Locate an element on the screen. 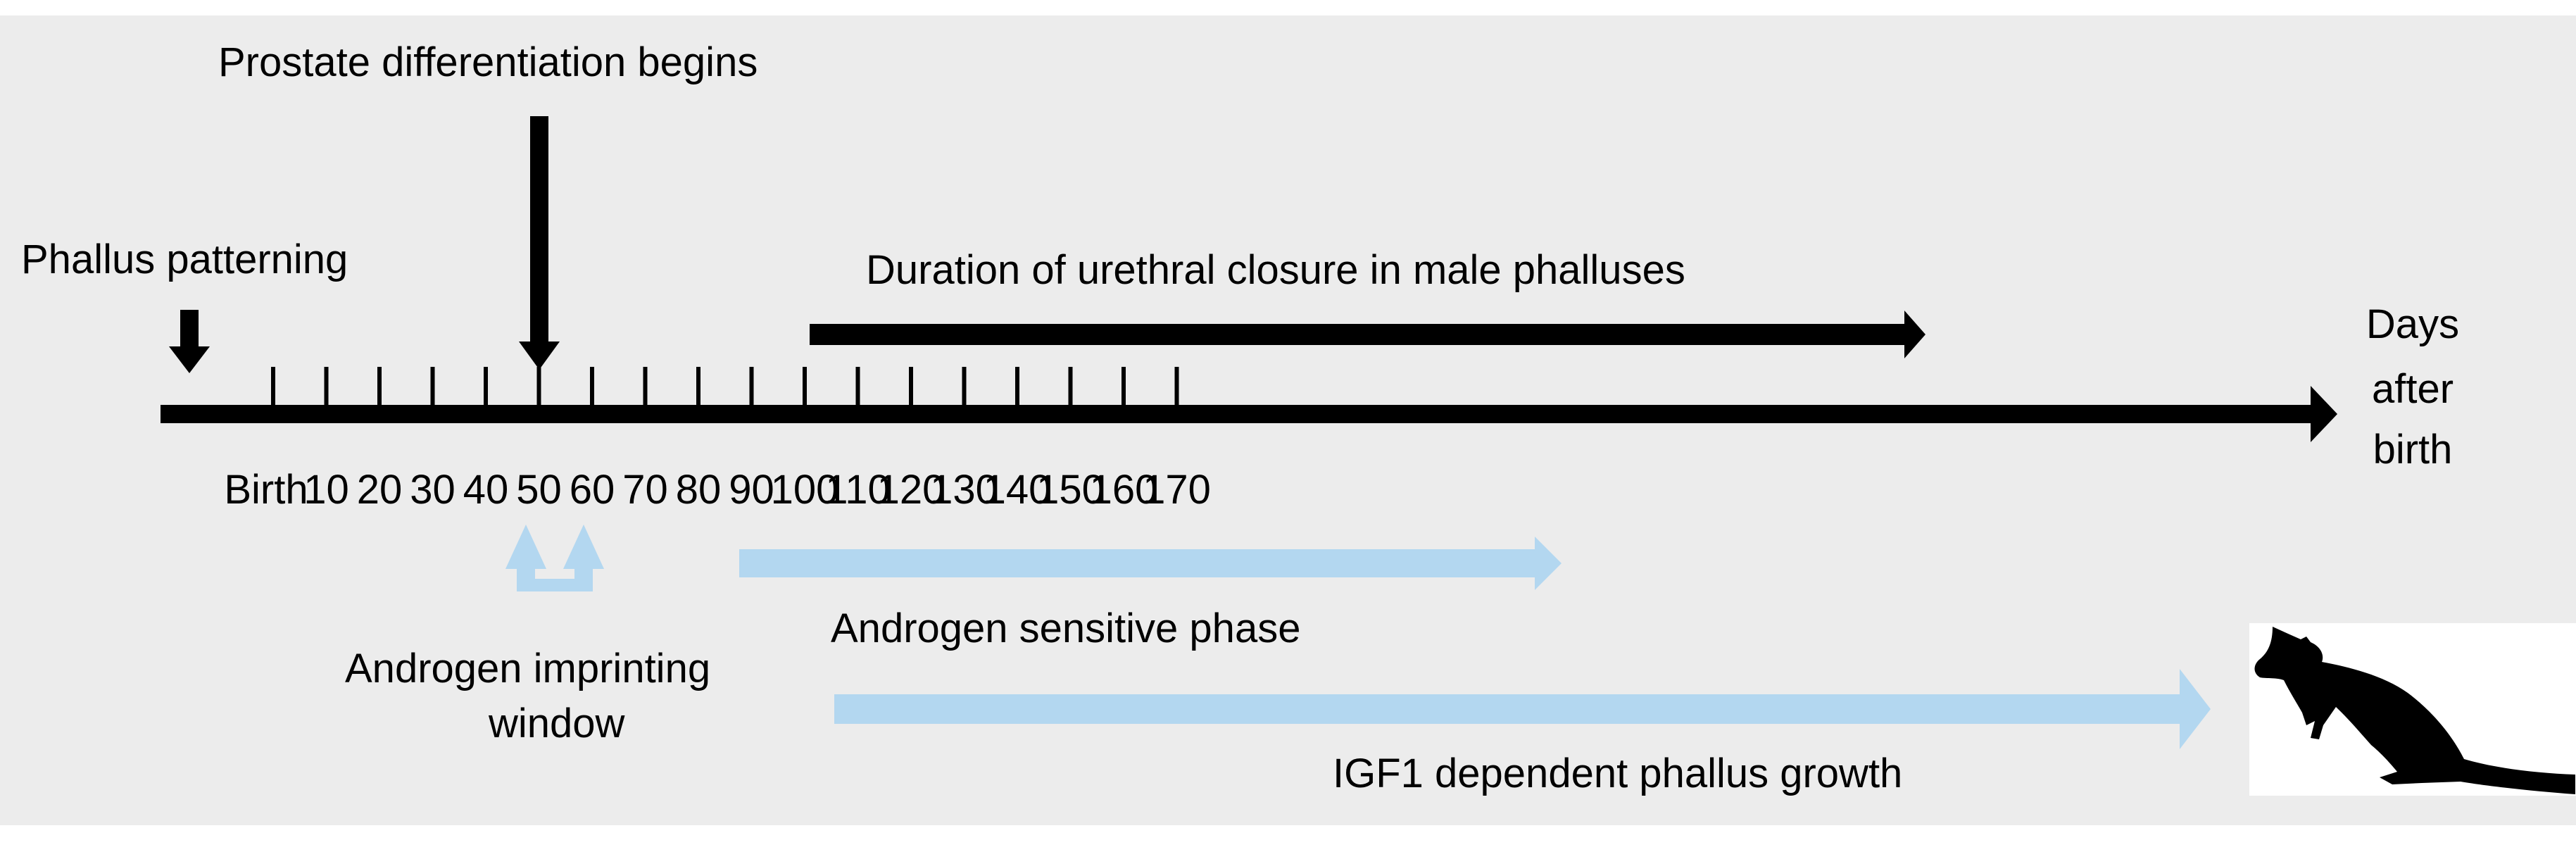  androgen-sensitive-label: Androgen sensitive phase is located at coordinates (1065, 628).